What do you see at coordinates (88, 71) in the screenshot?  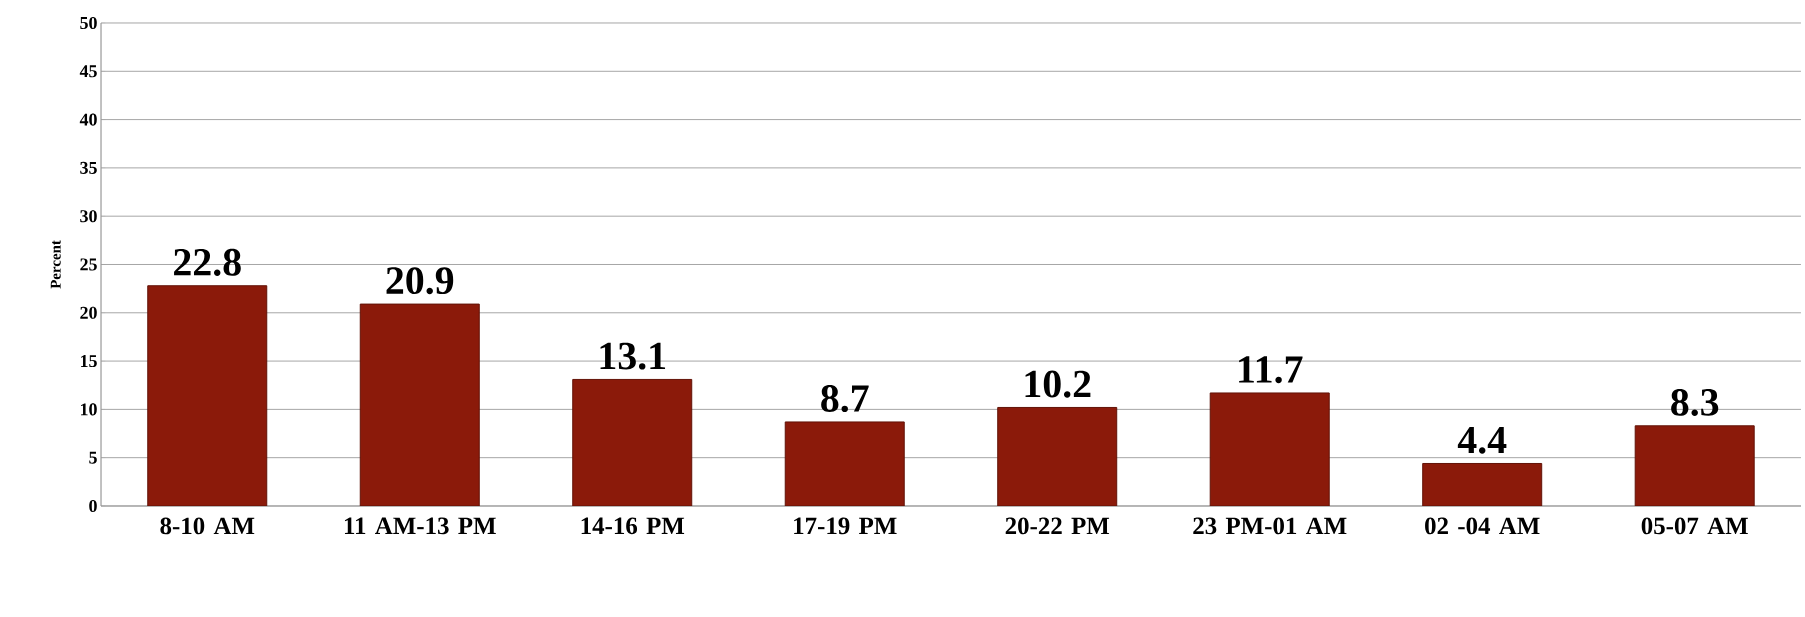 I see `y-tick-label: 45` at bounding box center [88, 71].